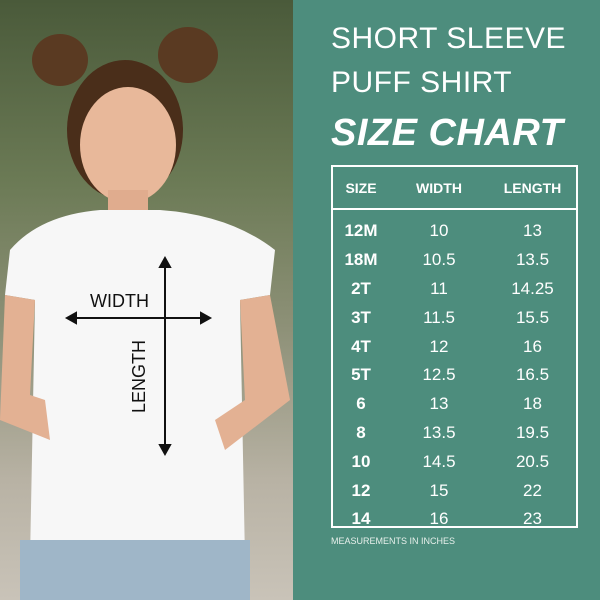 This screenshot has height=600, width=600. What do you see at coordinates (454, 519) in the screenshot?
I see `table-row: 14 16 23` at bounding box center [454, 519].